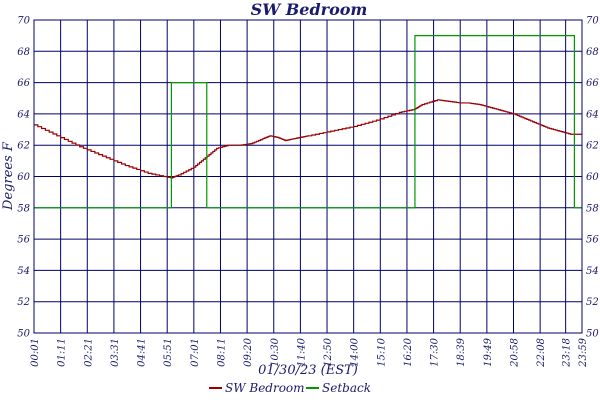 Image resolution: width=600 pixels, height=400 pixels. What do you see at coordinates (541, 353) in the screenshot?
I see `x-tick-label: 22:08` at bounding box center [541, 353].